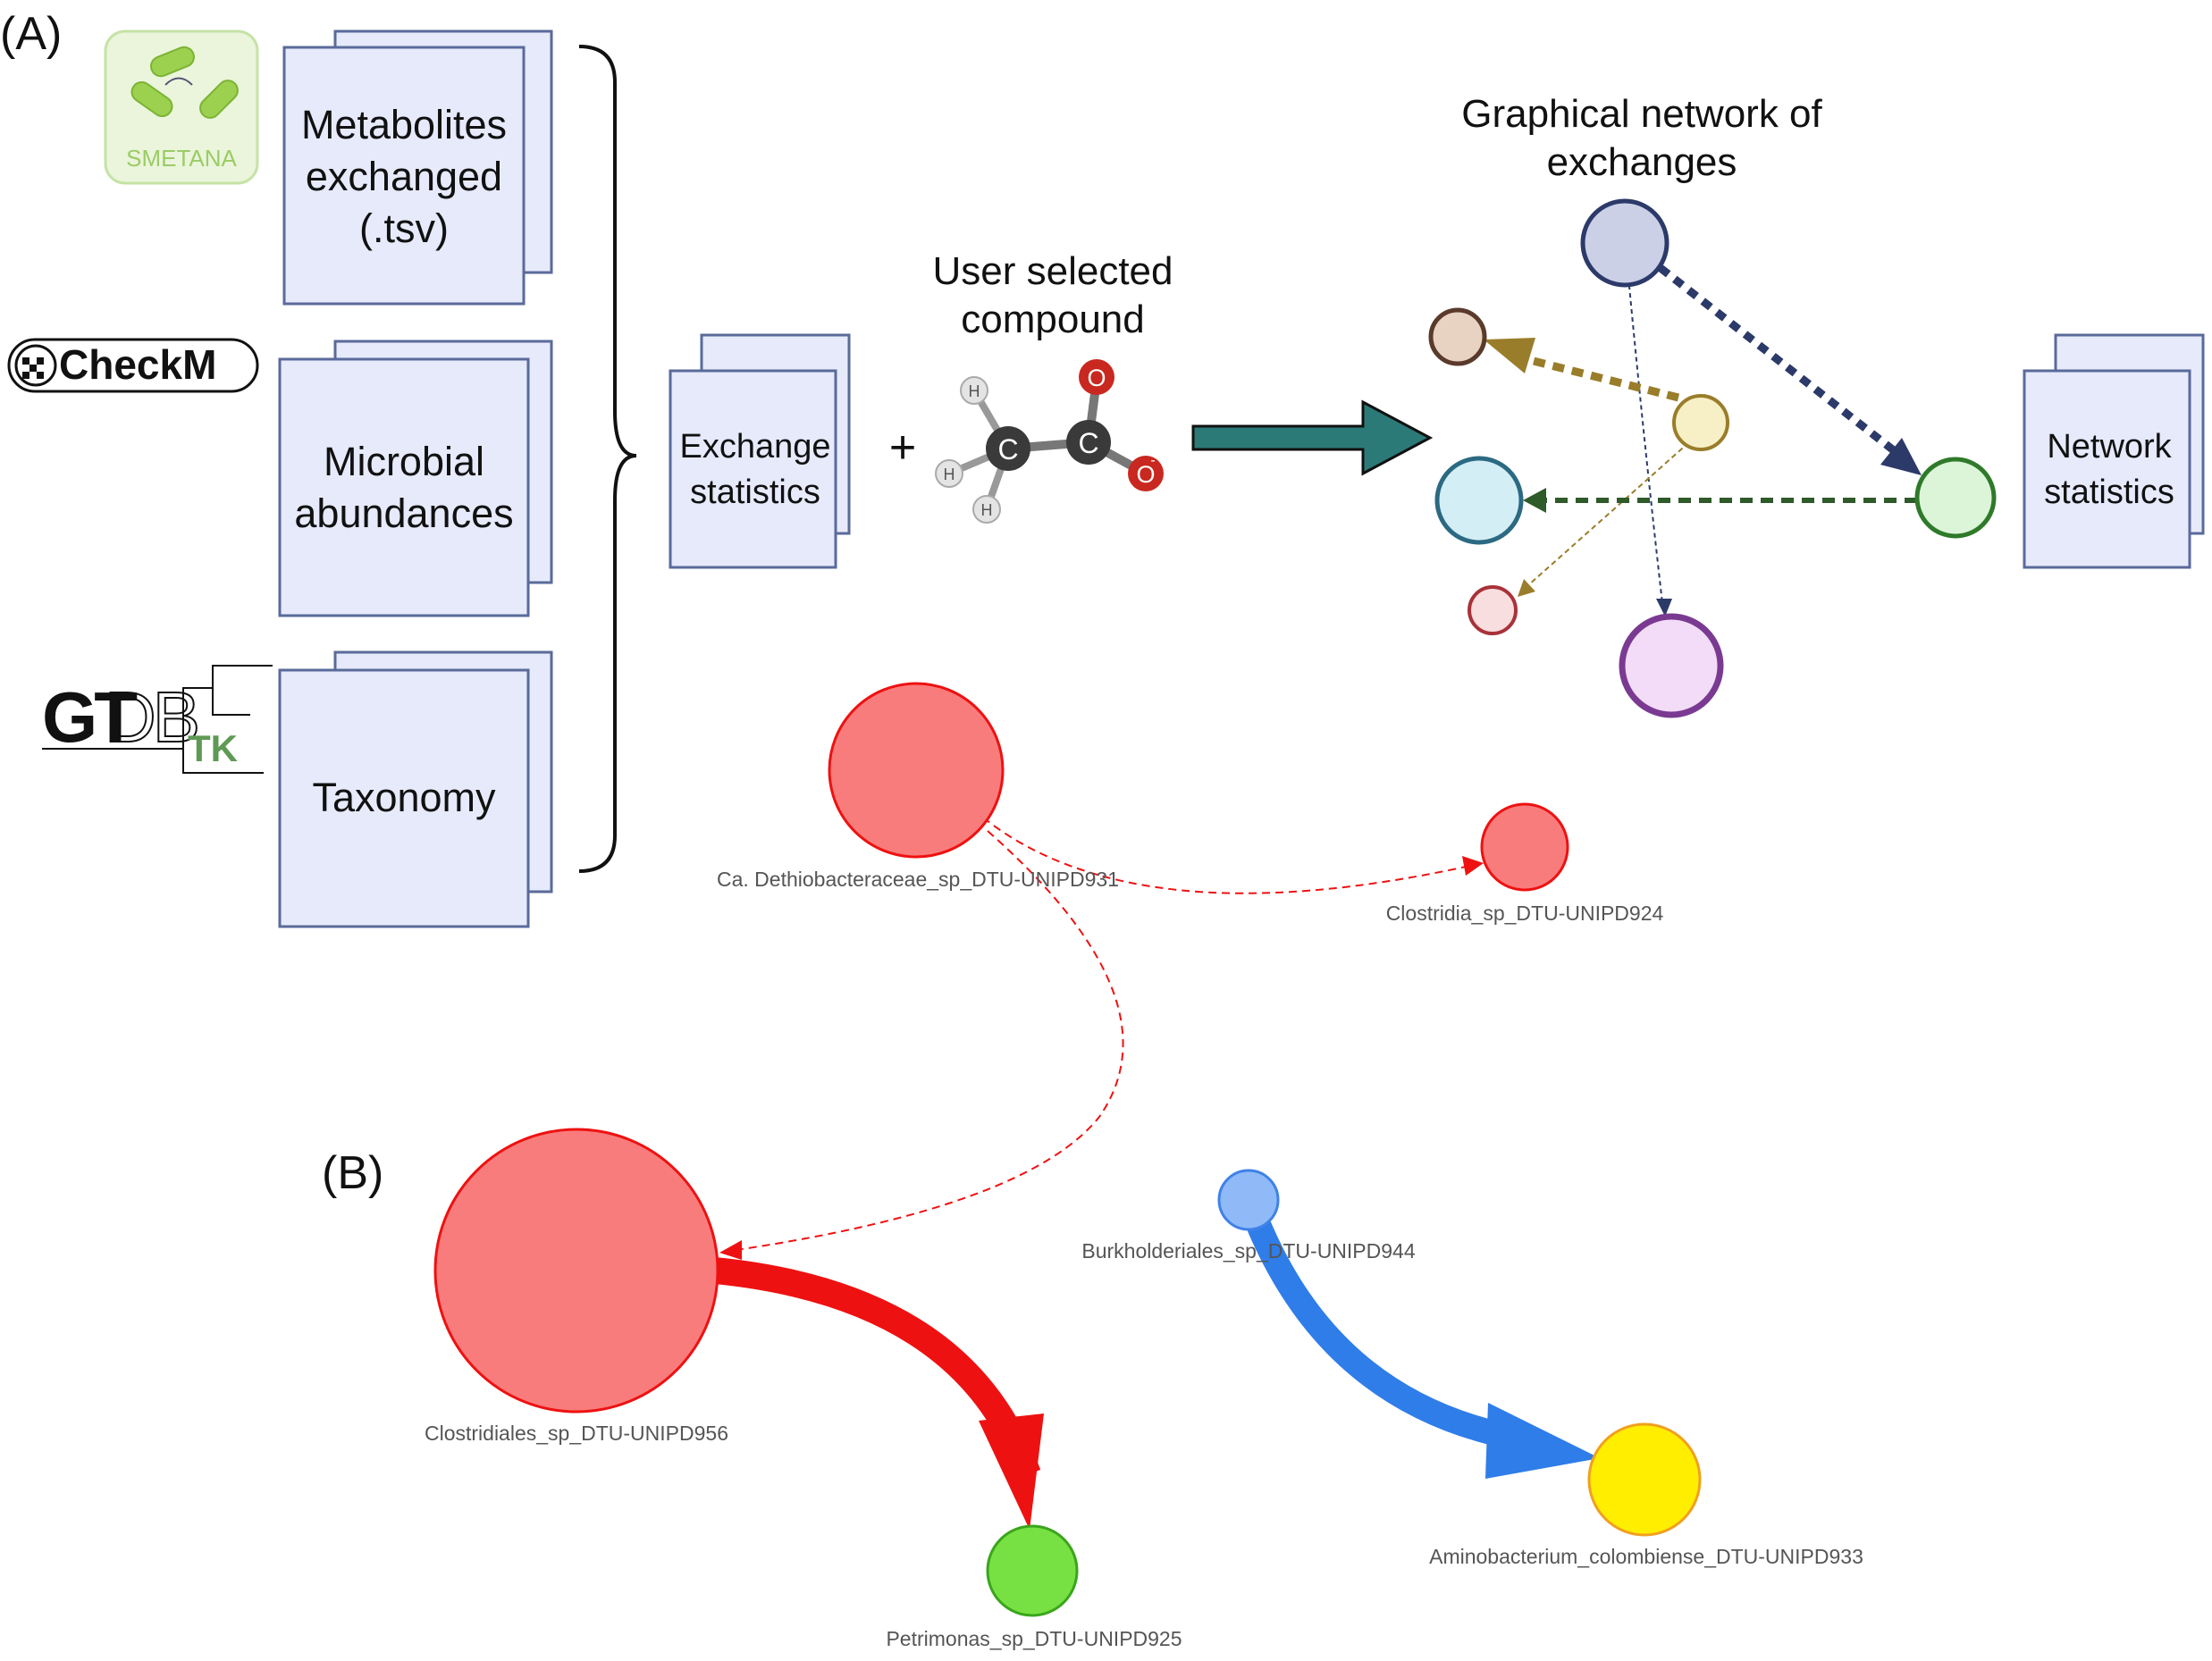 This screenshot has height=1661, width=2212. What do you see at coordinates (151, 717) in the screenshot?
I see `gtdb-logo-db: DB` at bounding box center [151, 717].